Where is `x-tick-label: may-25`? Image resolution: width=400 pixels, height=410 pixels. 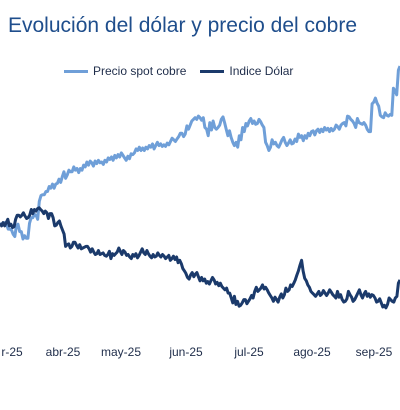
x-tick-label: may-25 is located at coordinates (121, 352).